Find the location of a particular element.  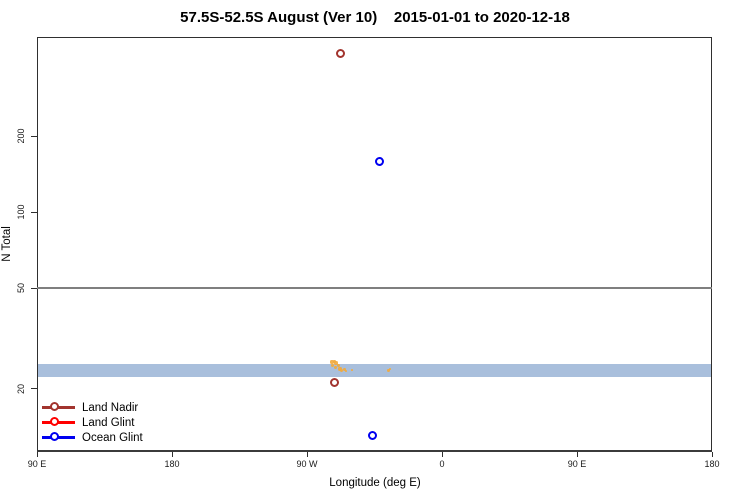

legend-label: Ocean Glint is located at coordinates (112, 437).